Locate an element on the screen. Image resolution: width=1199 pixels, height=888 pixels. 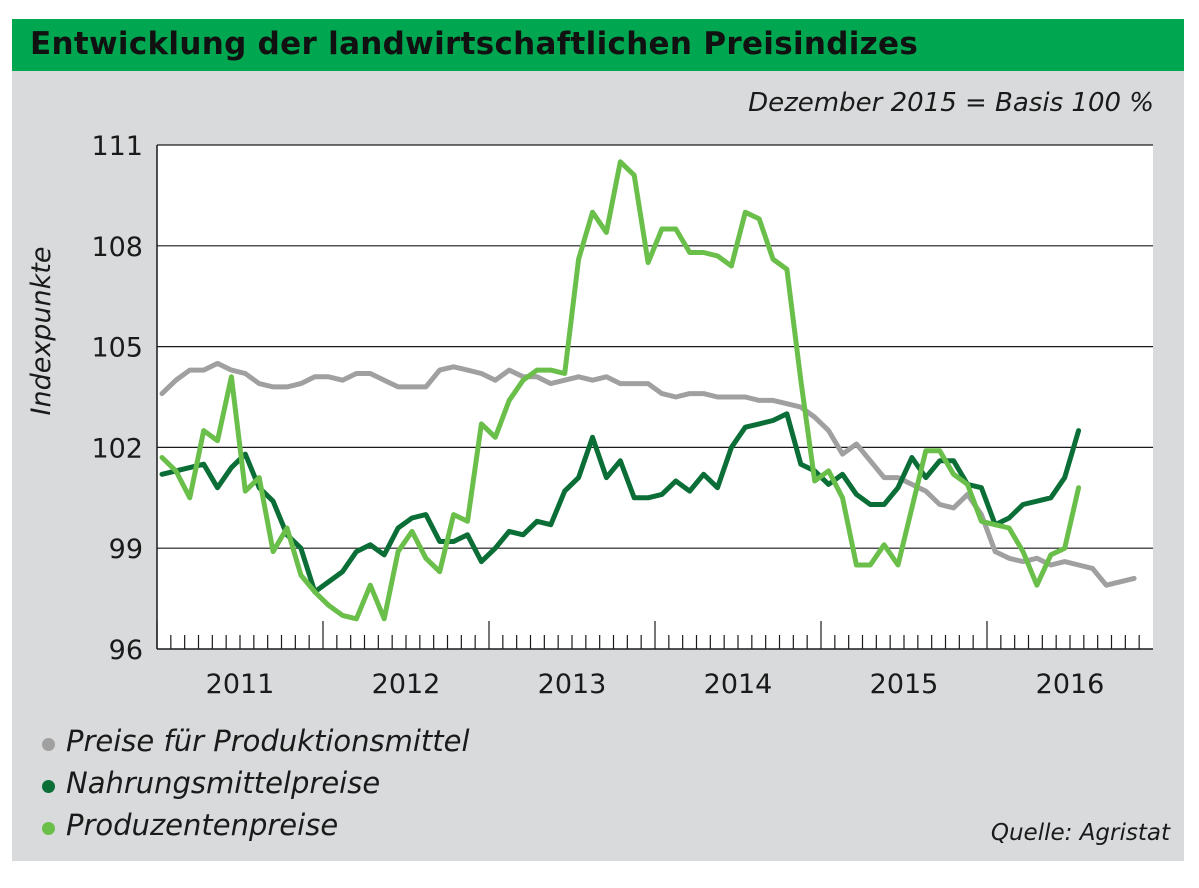
x-year-label: 2015 is located at coordinates (904, 684).